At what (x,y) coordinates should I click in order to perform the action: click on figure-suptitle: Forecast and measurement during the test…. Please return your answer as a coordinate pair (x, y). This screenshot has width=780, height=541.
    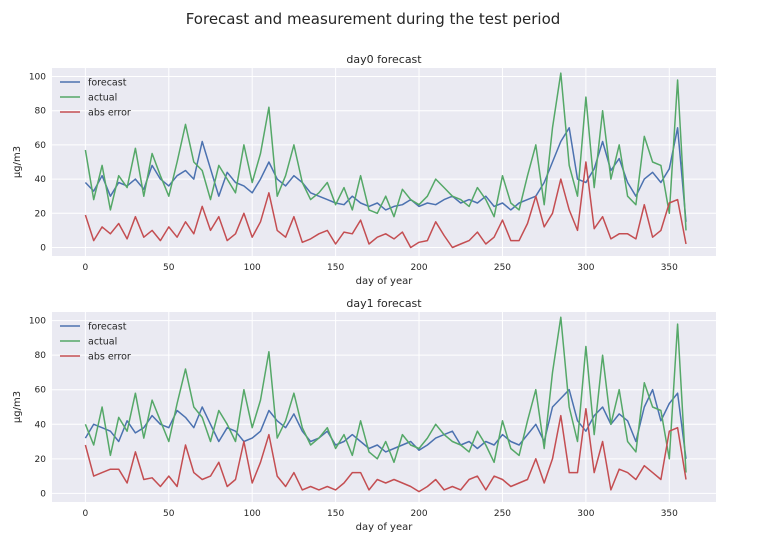
    Looking at the image, I should click on (373, 19).